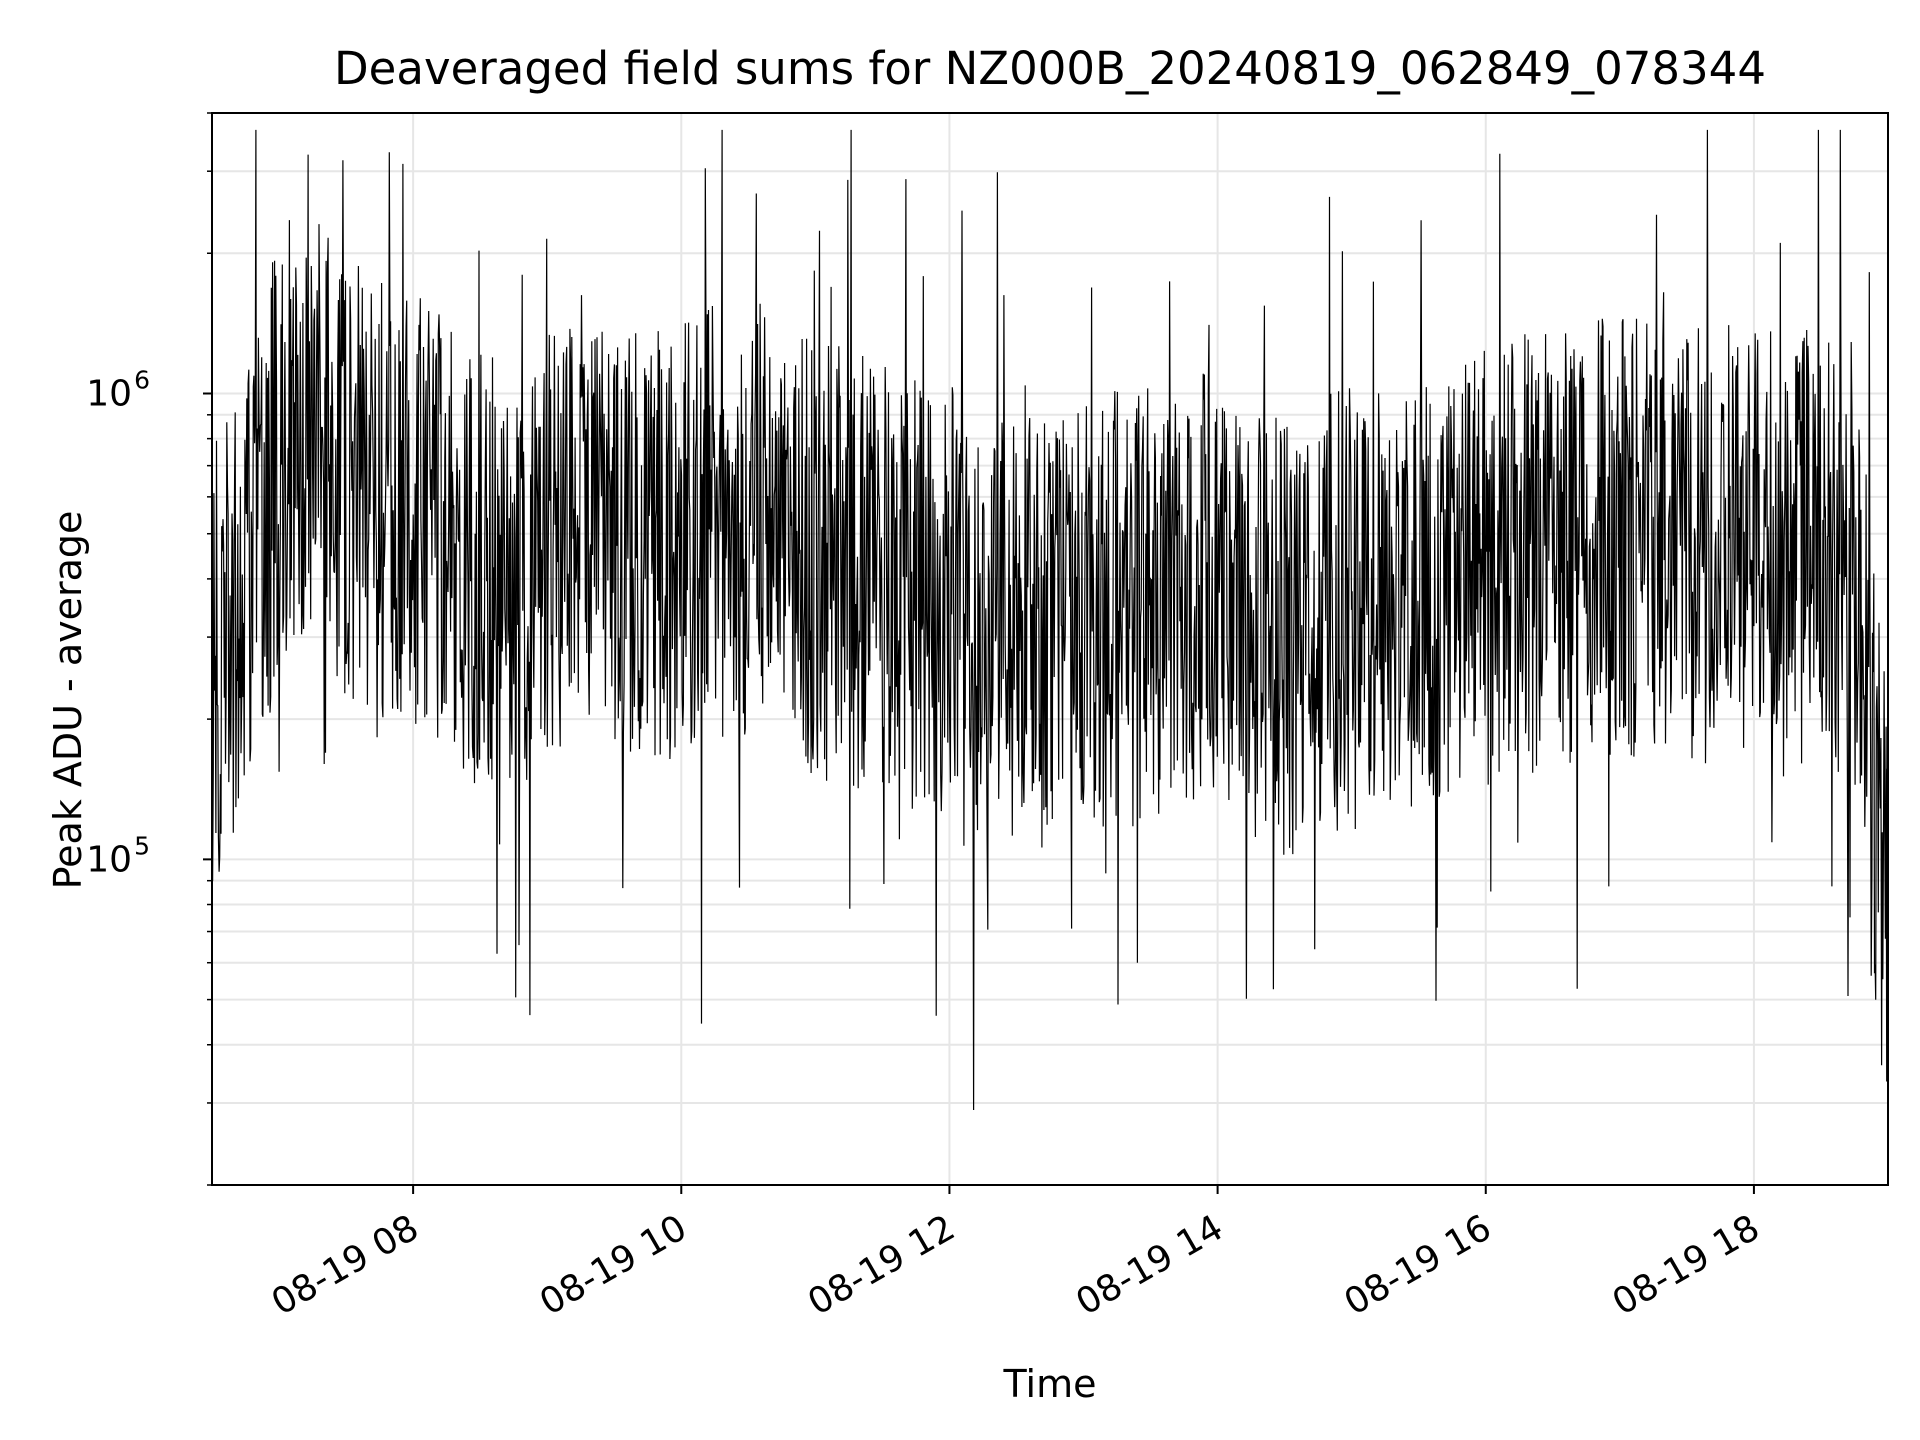 The height and width of the screenshot is (1440, 1920). What do you see at coordinates (881, 1265) in the screenshot?
I see `x-tick-label: 08-19 12` at bounding box center [881, 1265].